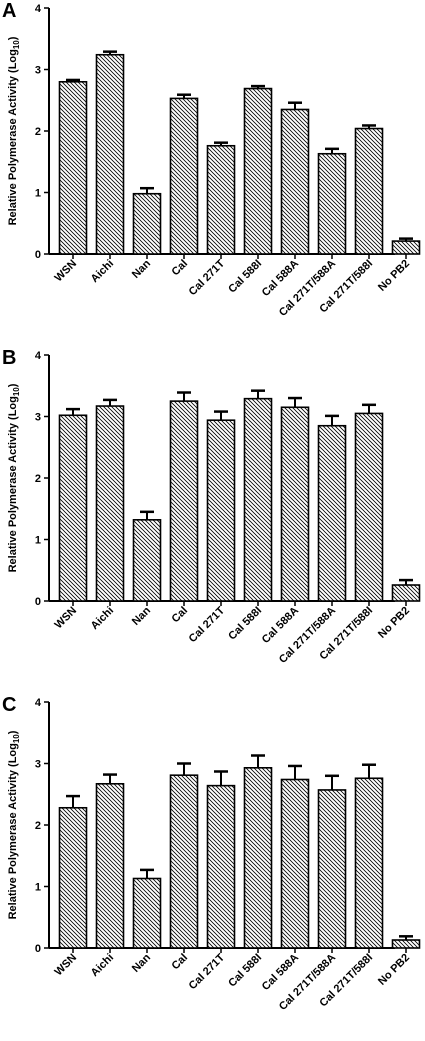  Describe the element at coordinates (9, 11) in the screenshot. I see `panel-letter: A` at that location.